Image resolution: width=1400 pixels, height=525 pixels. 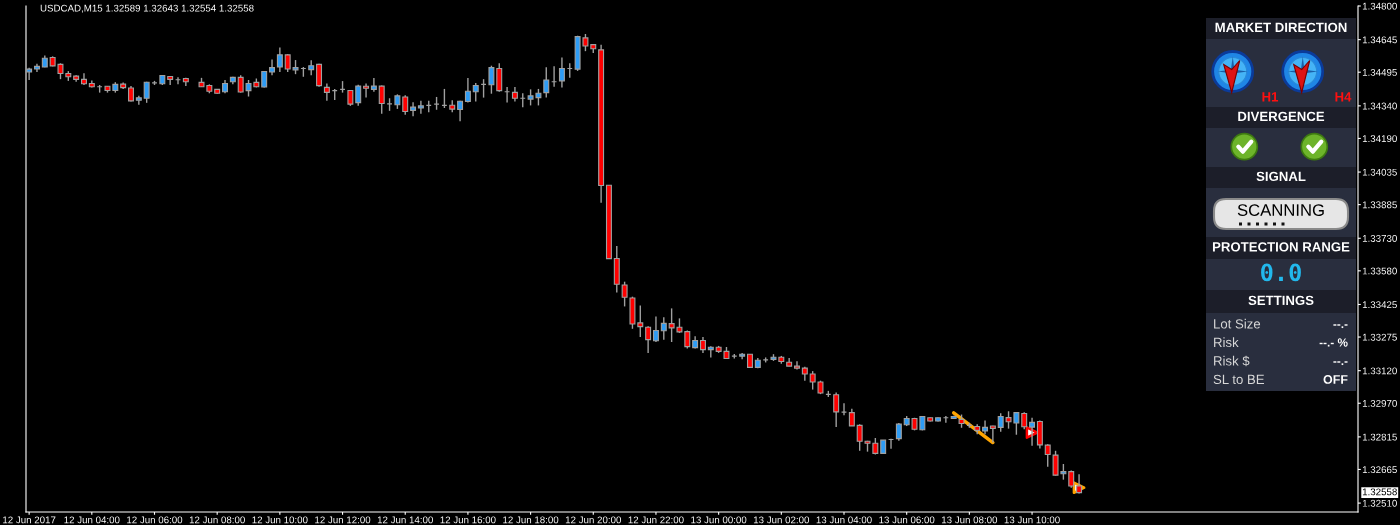 What do you see at coordinates (405, 520) in the screenshot?
I see `x-tick-label: 12 Jun 14:00` at bounding box center [405, 520].